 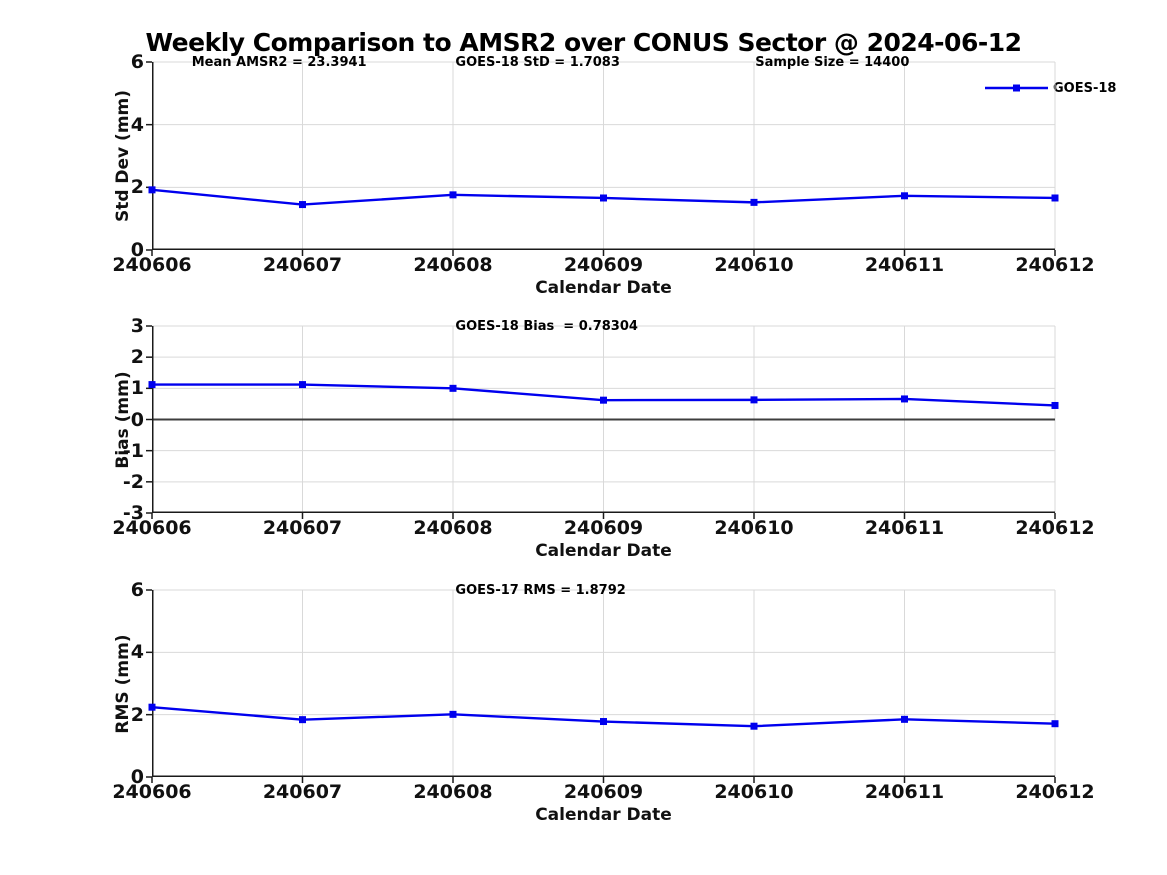 I want to click on plot-annotation: GOES-18 Bias = 0.78304, so click(x=546, y=326).